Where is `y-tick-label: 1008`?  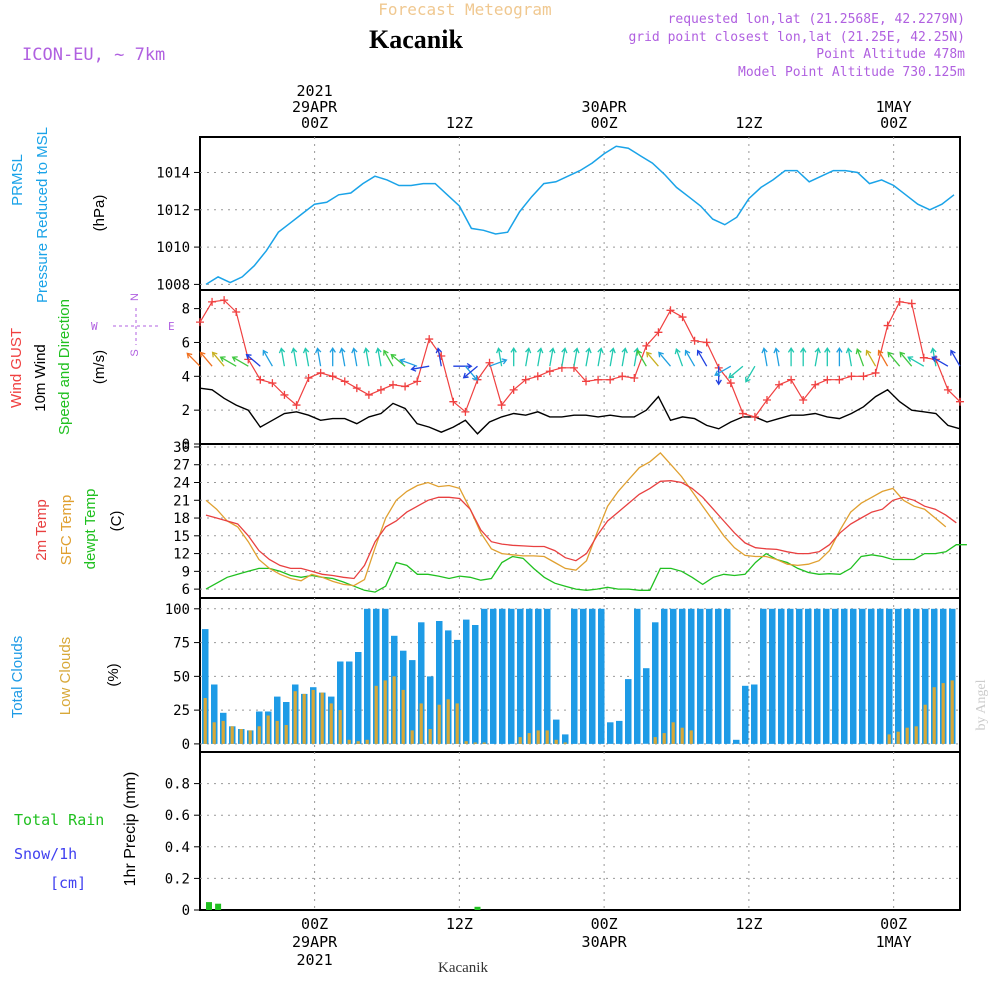
y-tick-label: 1008 is located at coordinates (173, 285).